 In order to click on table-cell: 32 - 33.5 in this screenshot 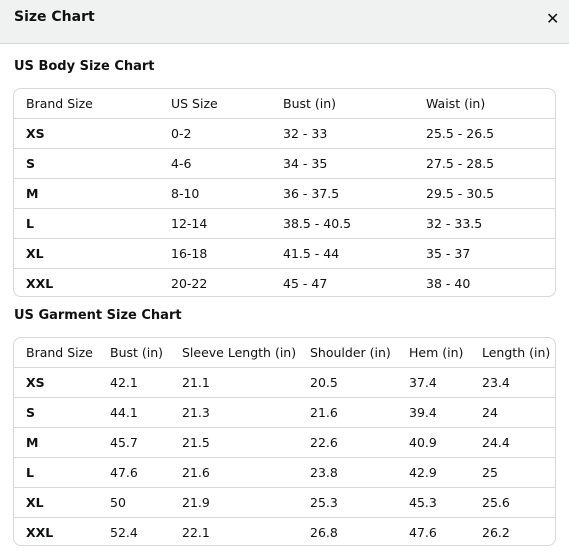, I will do `click(454, 223)`.